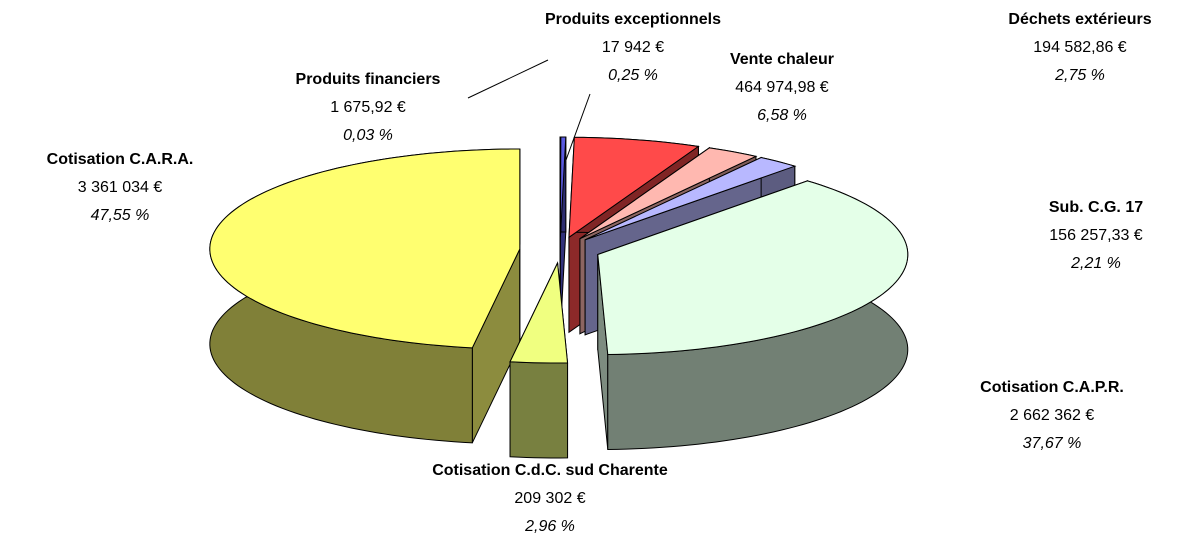  I want to click on value-label: 17 942 €, so click(633, 47).